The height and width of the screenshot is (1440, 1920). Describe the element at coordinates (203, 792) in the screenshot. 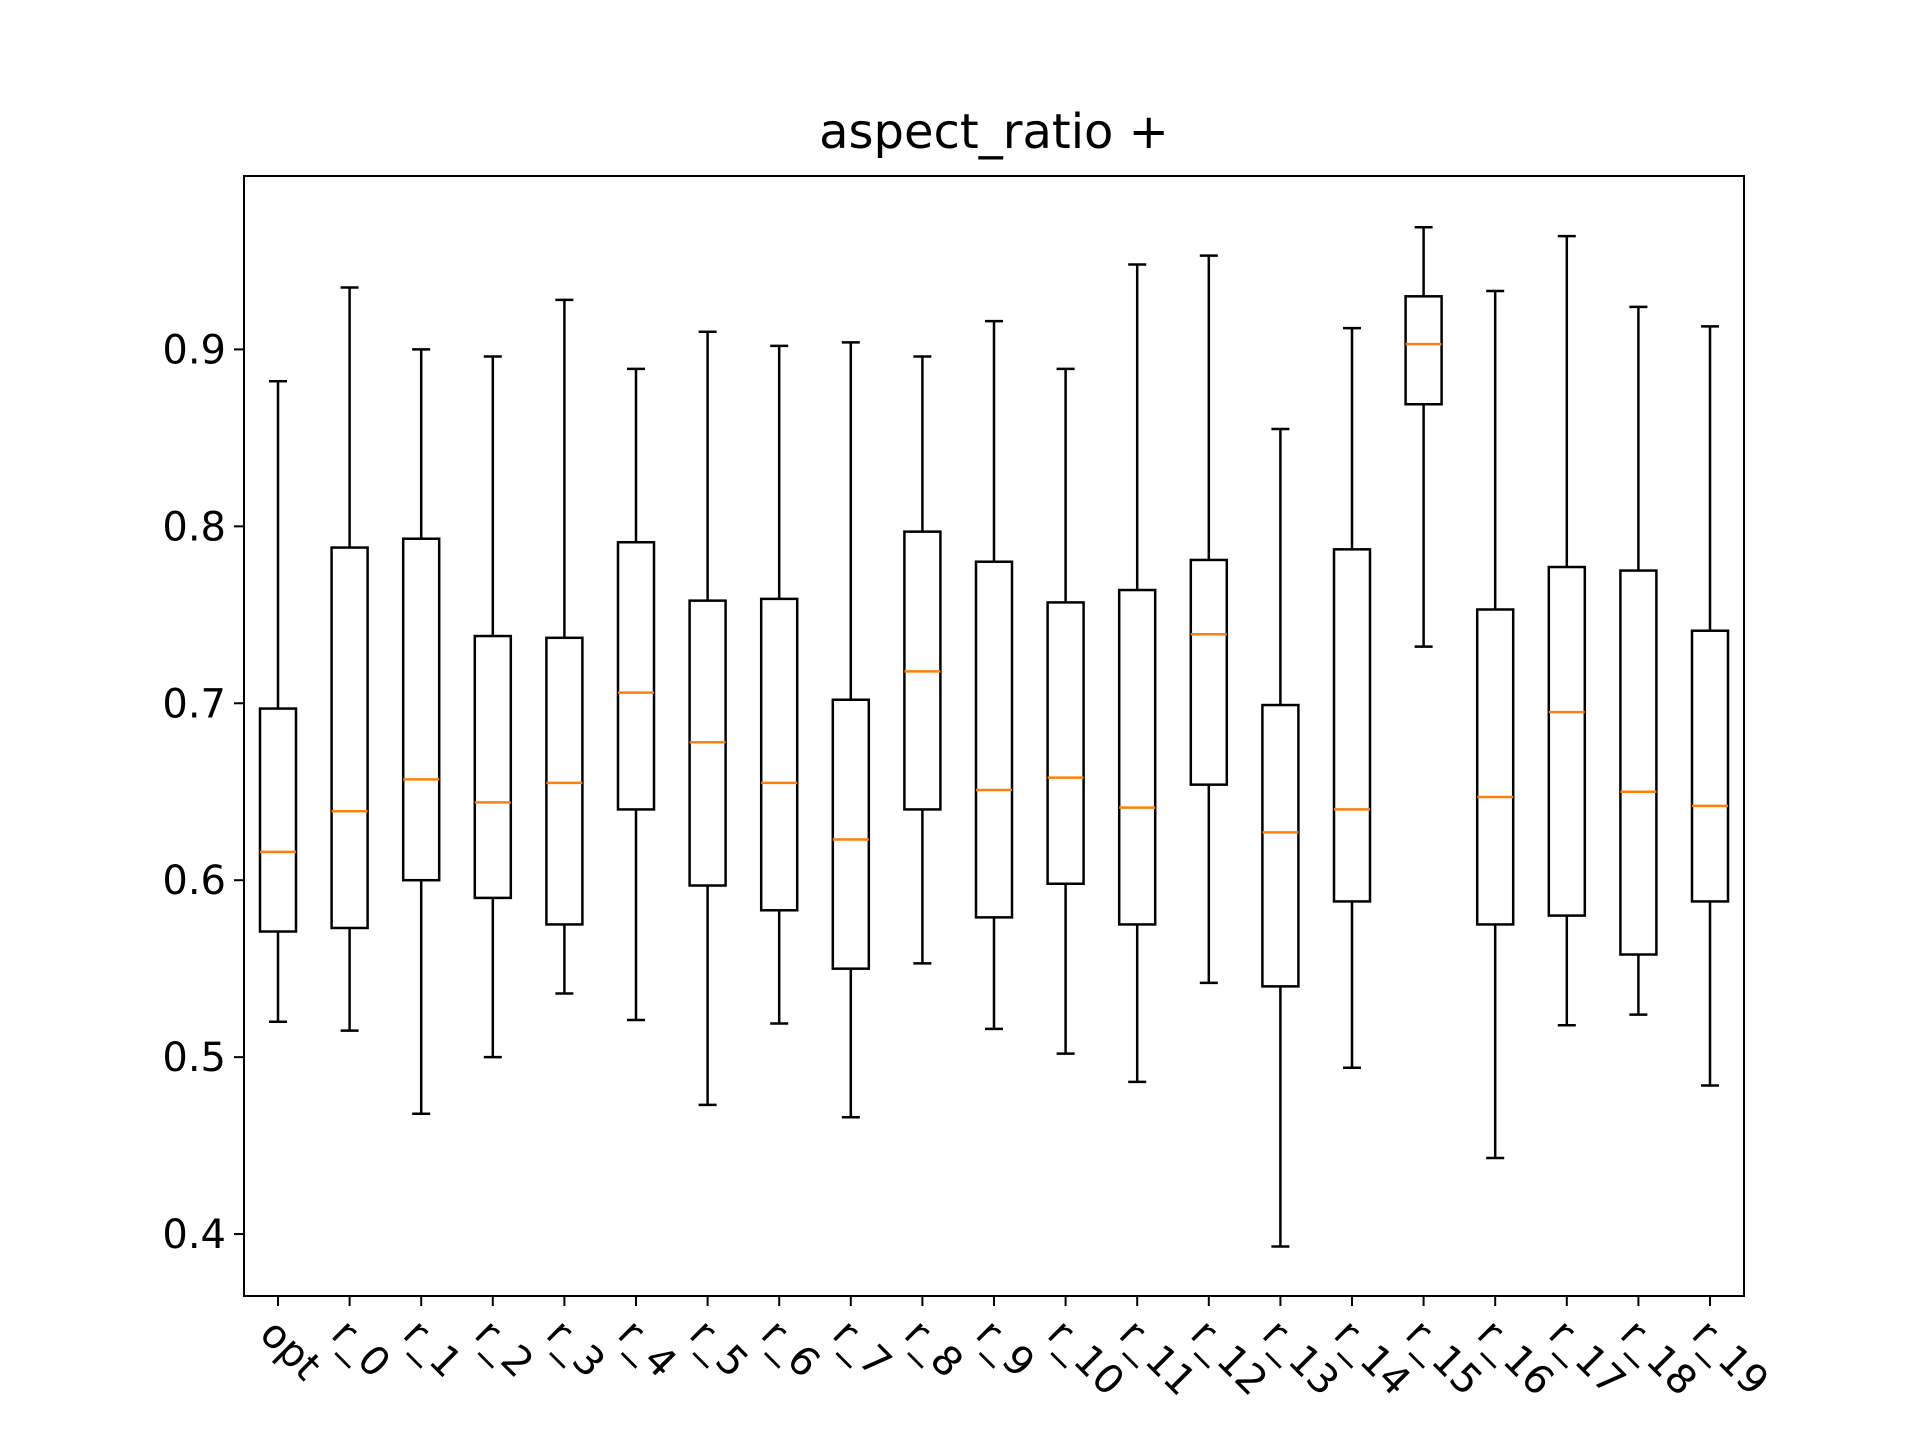

I see `y-axis: 0.4 0.5 0.6 0.7 0.8 0.9` at that location.